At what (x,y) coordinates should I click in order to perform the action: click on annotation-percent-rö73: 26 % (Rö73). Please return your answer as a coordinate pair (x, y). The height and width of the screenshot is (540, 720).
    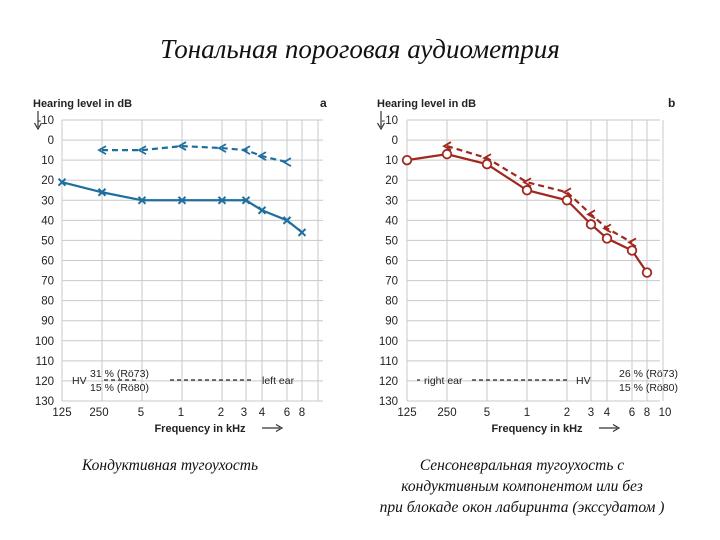
    Looking at the image, I should click on (648, 374).